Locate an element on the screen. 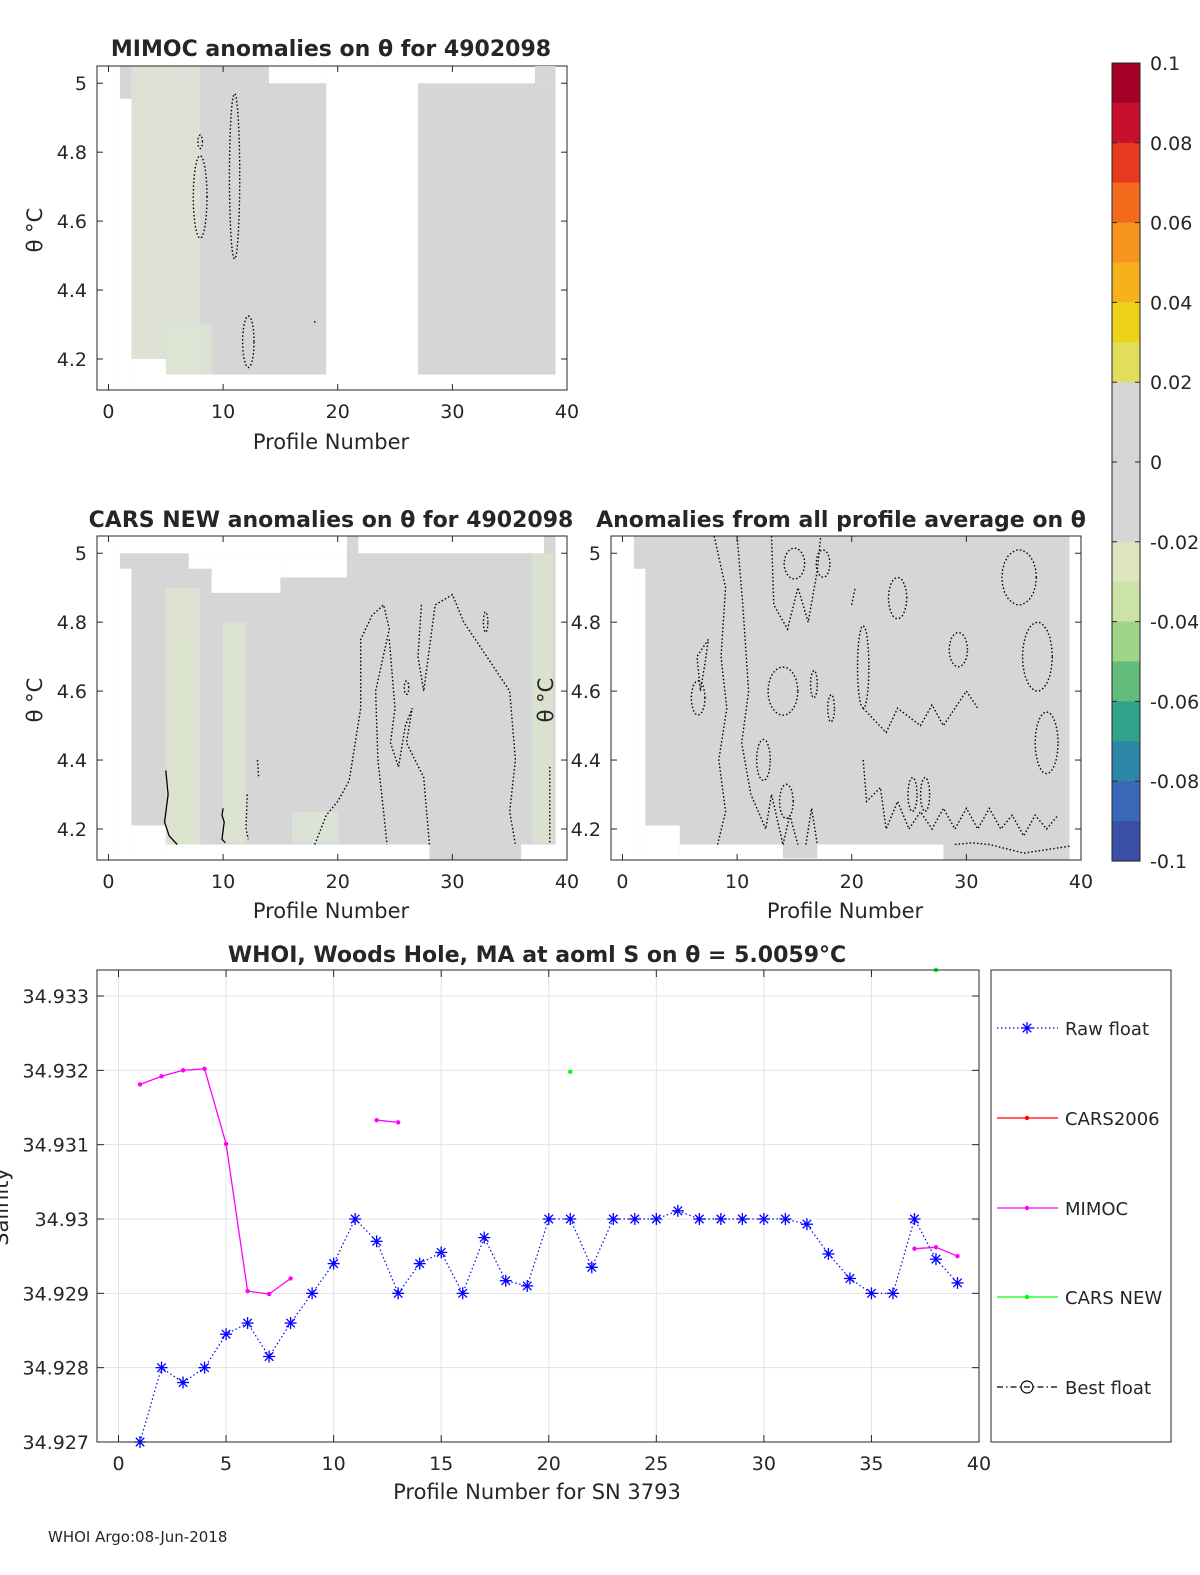 The width and height of the screenshot is (1200, 1575). avg-title: Anomalies from all profile average on θ is located at coordinates (841, 520).